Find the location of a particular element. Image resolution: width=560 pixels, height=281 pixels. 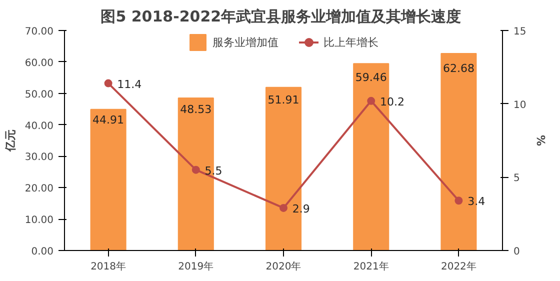

data-label: 62.68 is located at coordinates (458, 68).